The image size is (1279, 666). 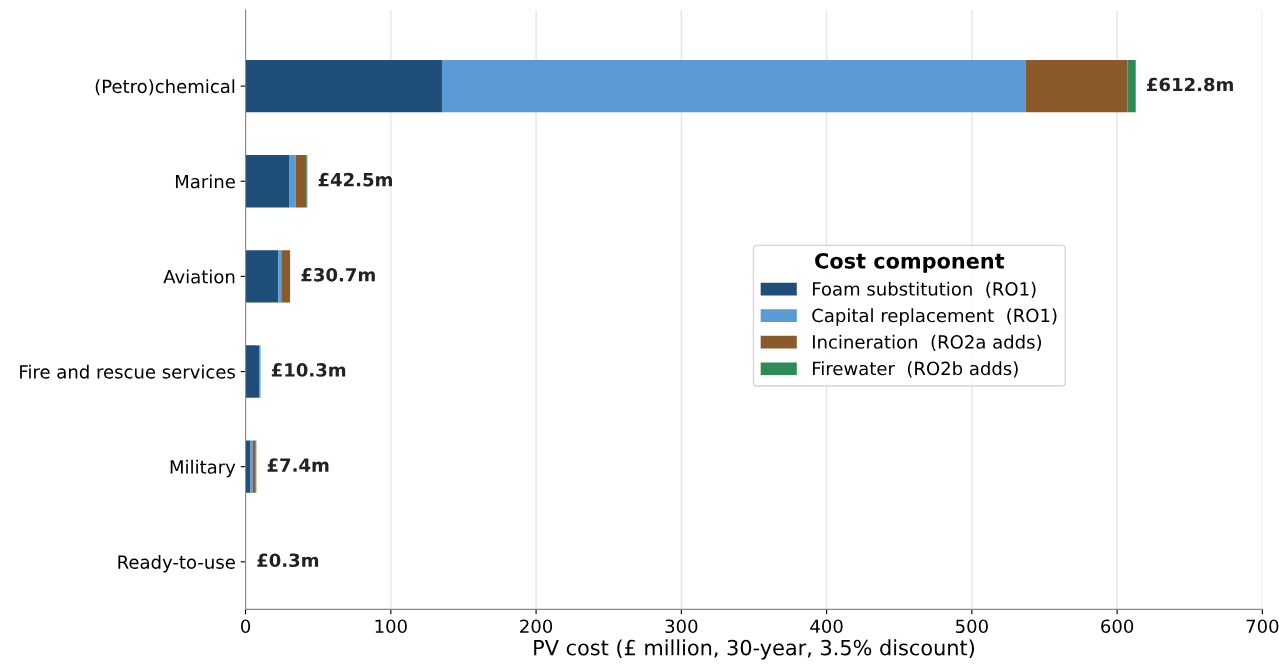 I want to click on legend-label: Firewater (RO2b adds), so click(x=915, y=369).